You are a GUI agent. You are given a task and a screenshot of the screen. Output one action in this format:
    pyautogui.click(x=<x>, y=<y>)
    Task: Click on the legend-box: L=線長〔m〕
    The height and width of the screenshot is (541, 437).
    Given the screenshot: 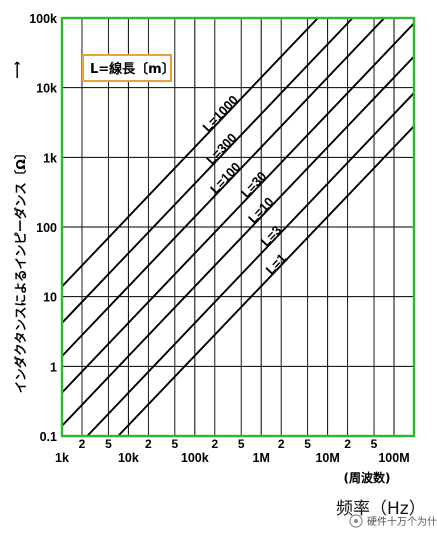 What is the action you would take?
    pyautogui.click(x=128, y=68)
    